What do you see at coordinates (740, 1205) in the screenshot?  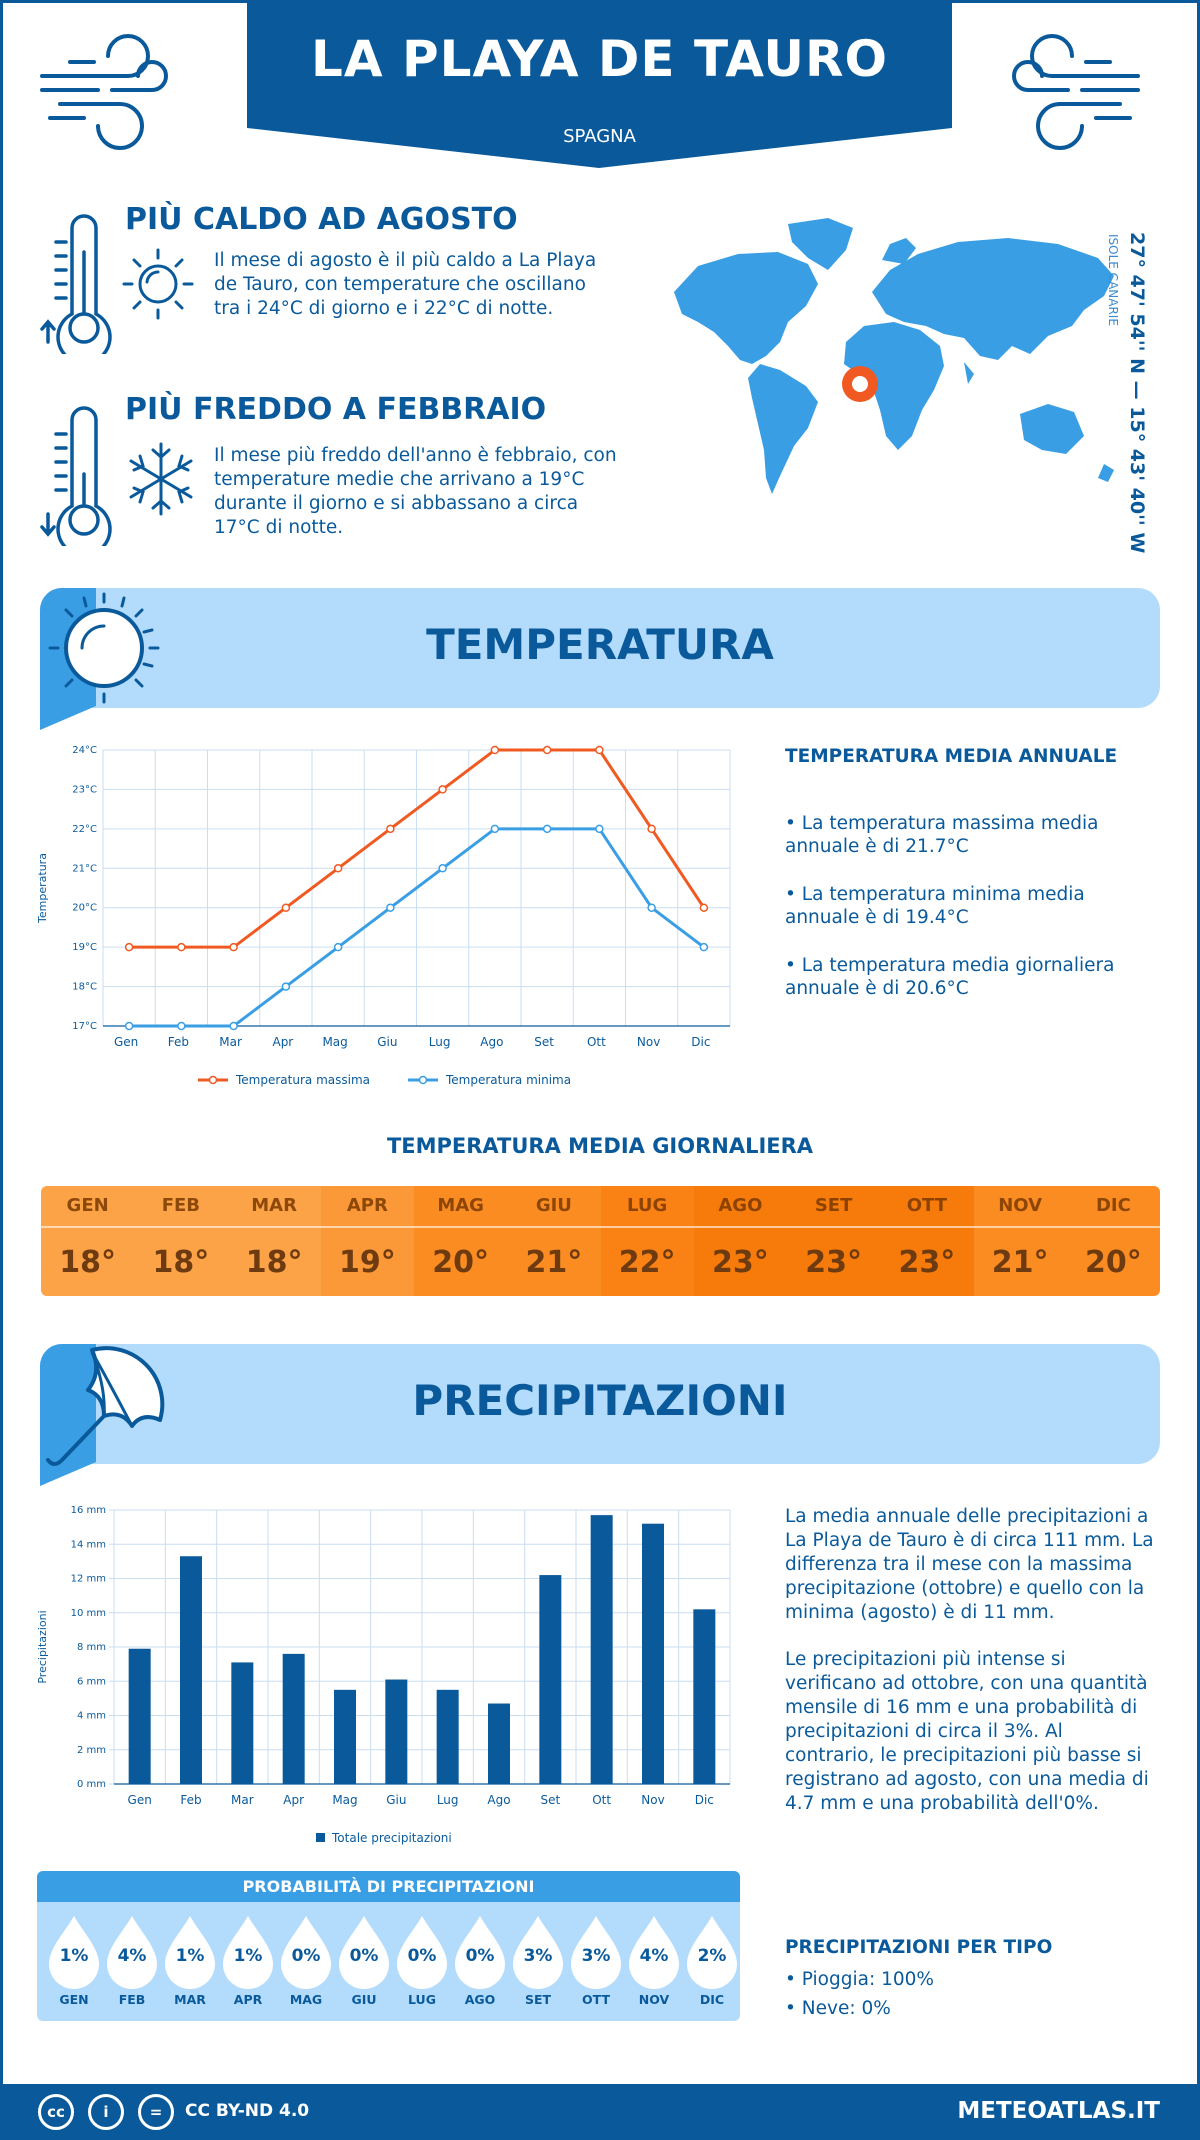 I see `daily-month-label: AGO` at bounding box center [740, 1205].